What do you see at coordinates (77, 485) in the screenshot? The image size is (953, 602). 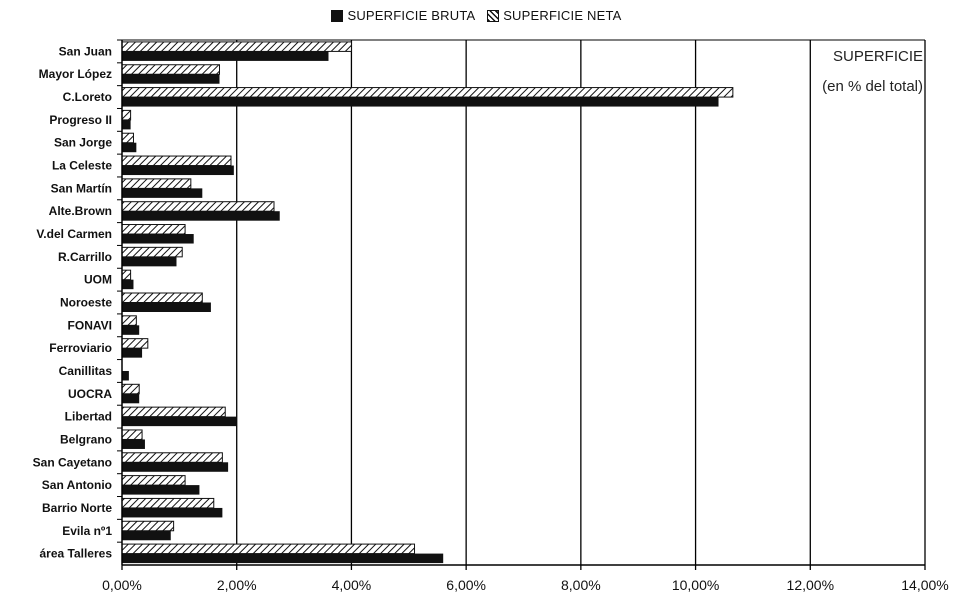 I see `category-label: San Antonio` at bounding box center [77, 485].